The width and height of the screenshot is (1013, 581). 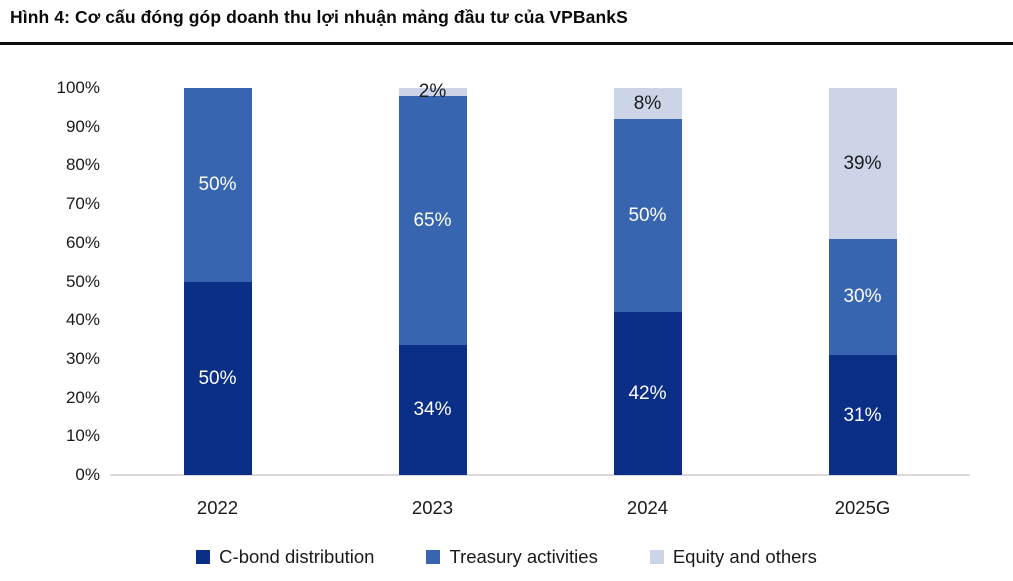 I want to click on bar-segment-2022-treasury-activities: 50%, so click(x=217, y=185).